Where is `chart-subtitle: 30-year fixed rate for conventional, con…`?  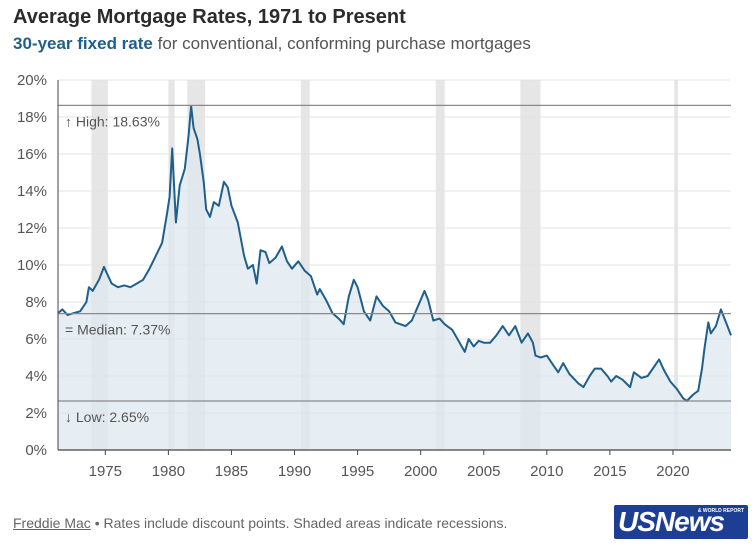
chart-subtitle: 30-year fixed rate for conventional, con… is located at coordinates (272, 44).